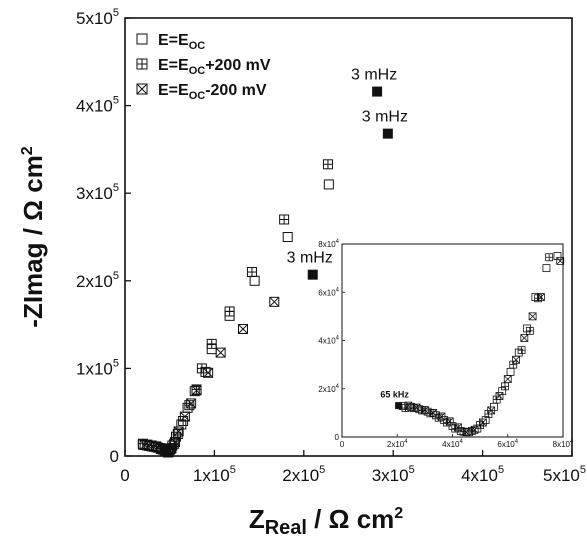 The width and height of the screenshot is (587, 540). What do you see at coordinates (181, 42) in the screenshot?
I see `legend-label: E=EOC` at bounding box center [181, 42].